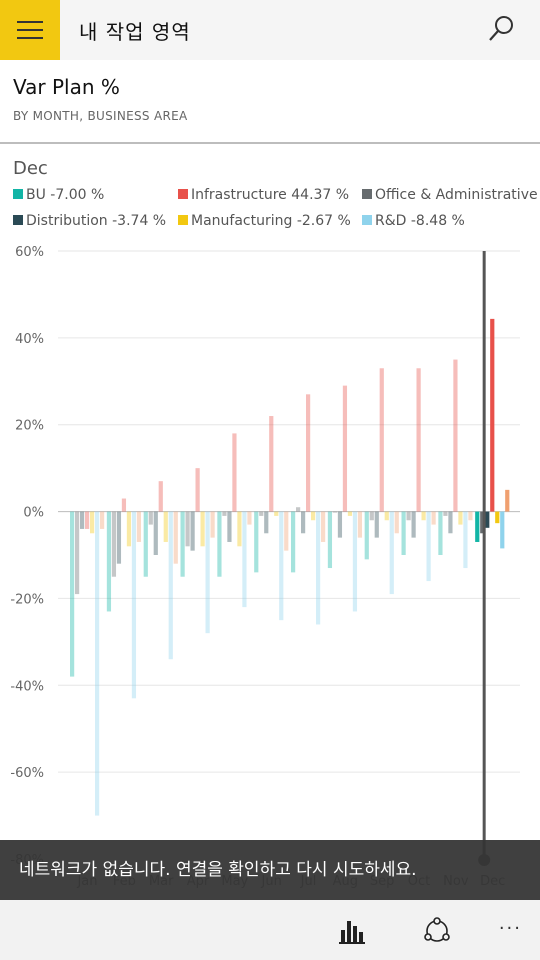 The image size is (540, 960). I want to click on legend-item-manufacturing: Manufacturing -2.67 %, so click(264, 221).